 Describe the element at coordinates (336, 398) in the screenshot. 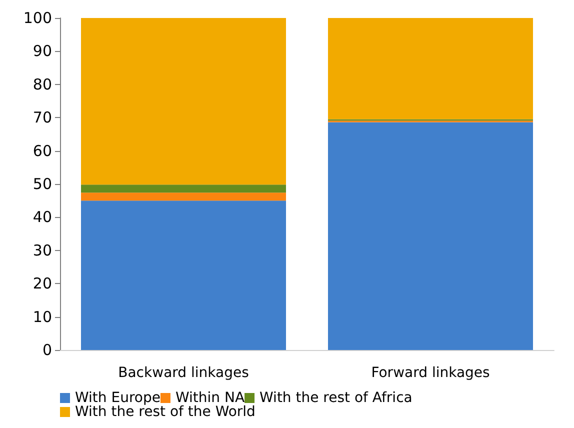

I see `legend-label: With the rest of Africa` at that location.